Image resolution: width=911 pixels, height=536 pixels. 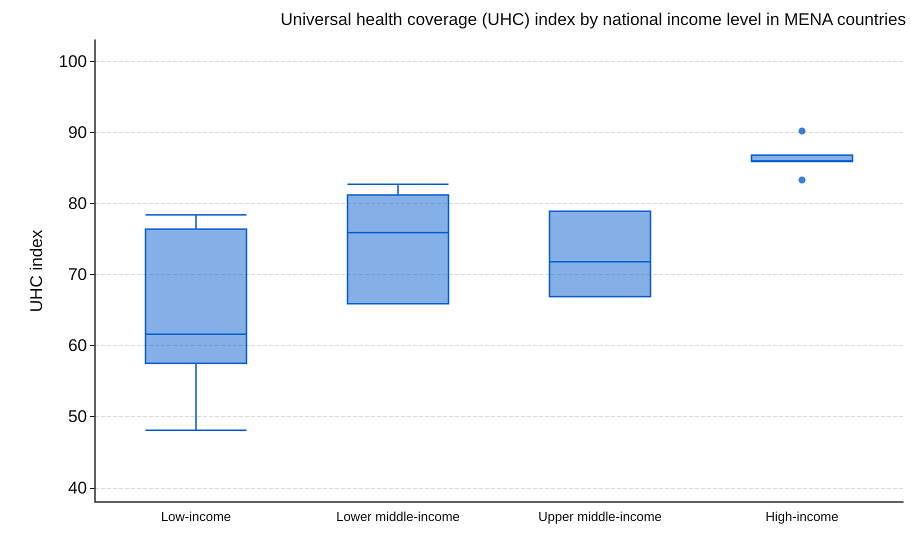 What do you see at coordinates (398, 516) in the screenshot?
I see `x-tick-label: Lower middle-income` at bounding box center [398, 516].